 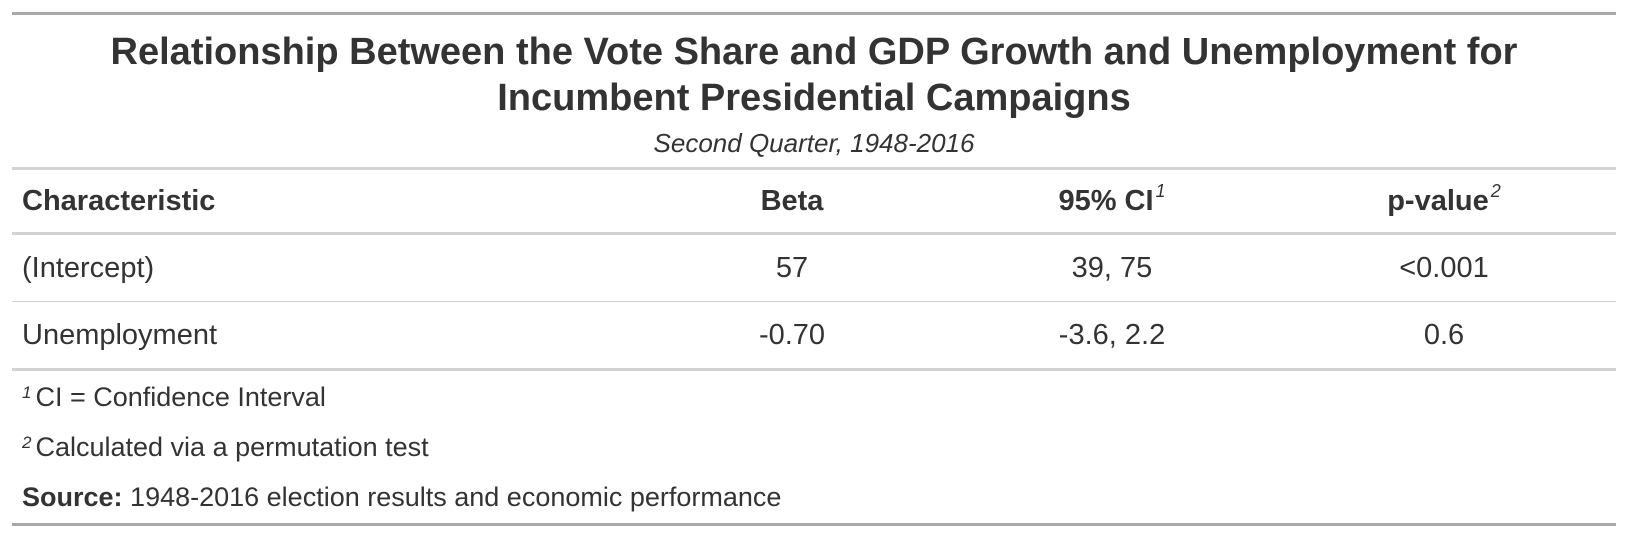 I want to click on table-row: (Intercept) 57 39, 75 <0.001, so click(x=814, y=267).